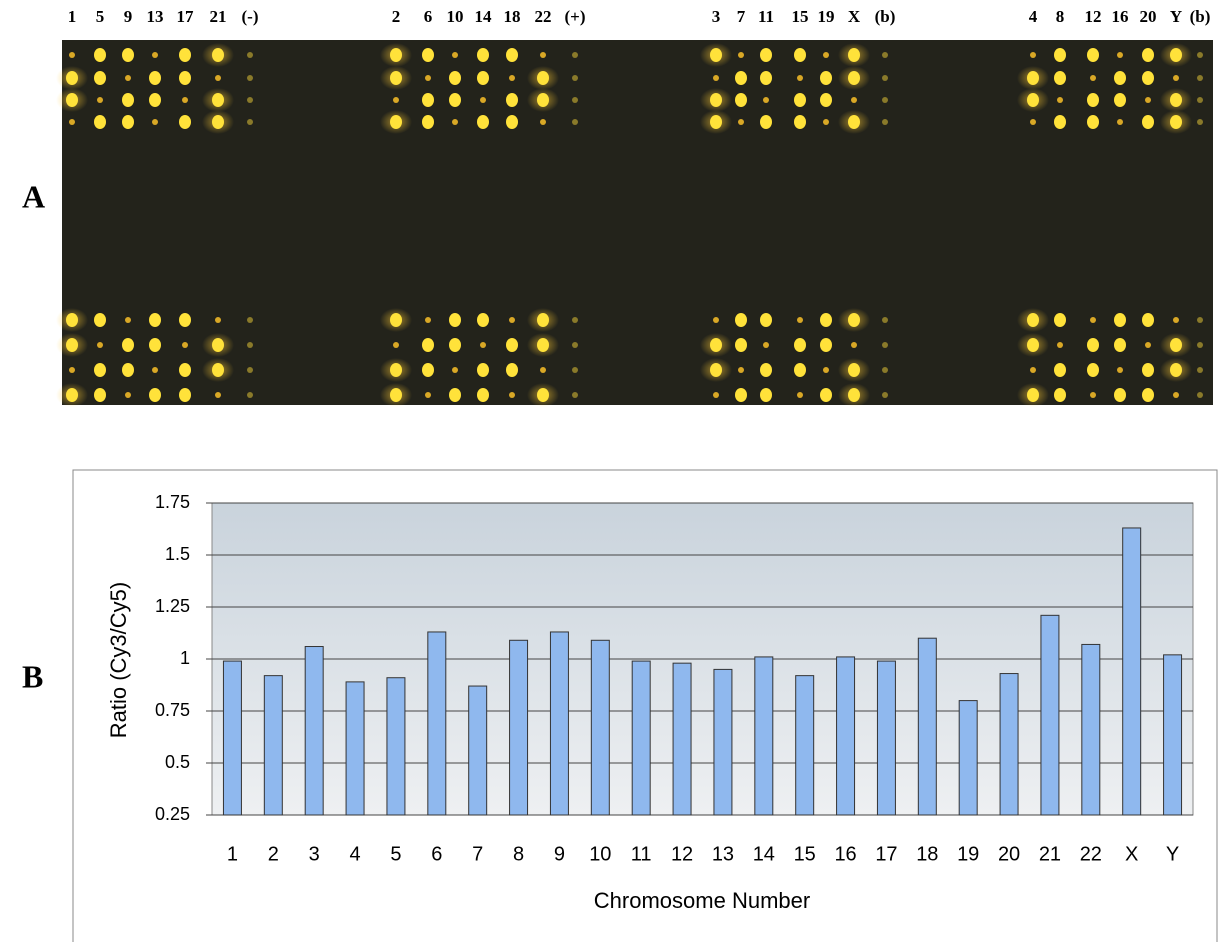 The image size is (1227, 942). What do you see at coordinates (155, 16) in the screenshot?
I see `array-column-label: 13` at bounding box center [155, 16].